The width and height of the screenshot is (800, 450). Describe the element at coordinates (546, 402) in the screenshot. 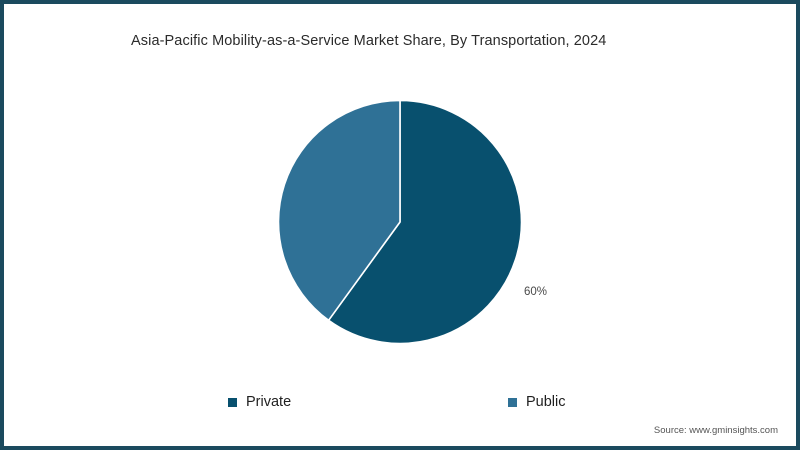

I see `legend-label-public: Public` at that location.